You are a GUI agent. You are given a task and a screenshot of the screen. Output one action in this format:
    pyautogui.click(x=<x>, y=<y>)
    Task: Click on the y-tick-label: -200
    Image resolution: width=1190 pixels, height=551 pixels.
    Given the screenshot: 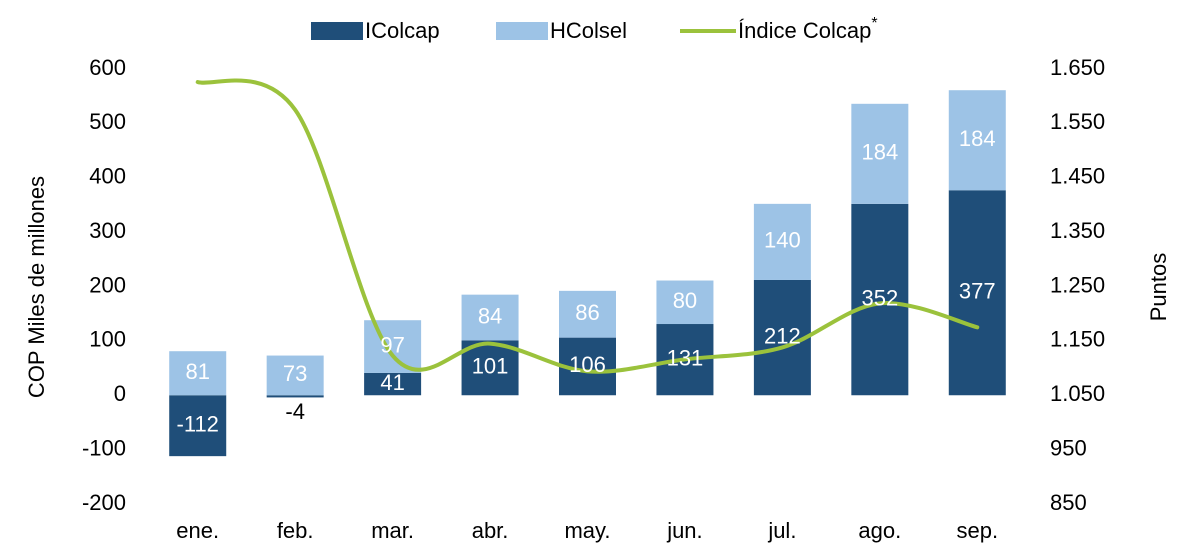 What is the action you would take?
    pyautogui.click(x=104, y=502)
    